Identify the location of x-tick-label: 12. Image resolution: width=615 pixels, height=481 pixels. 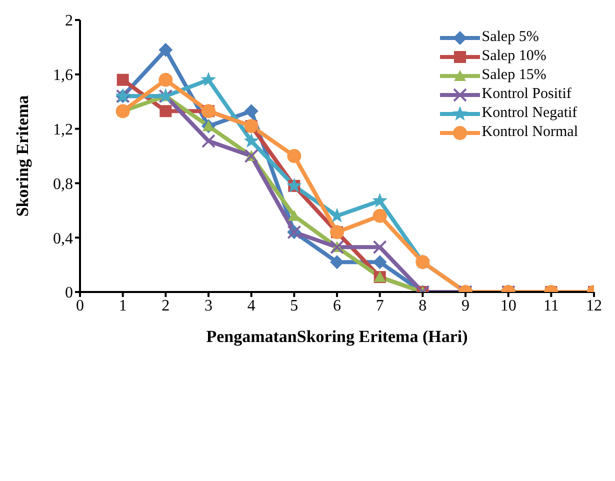
(594, 305).